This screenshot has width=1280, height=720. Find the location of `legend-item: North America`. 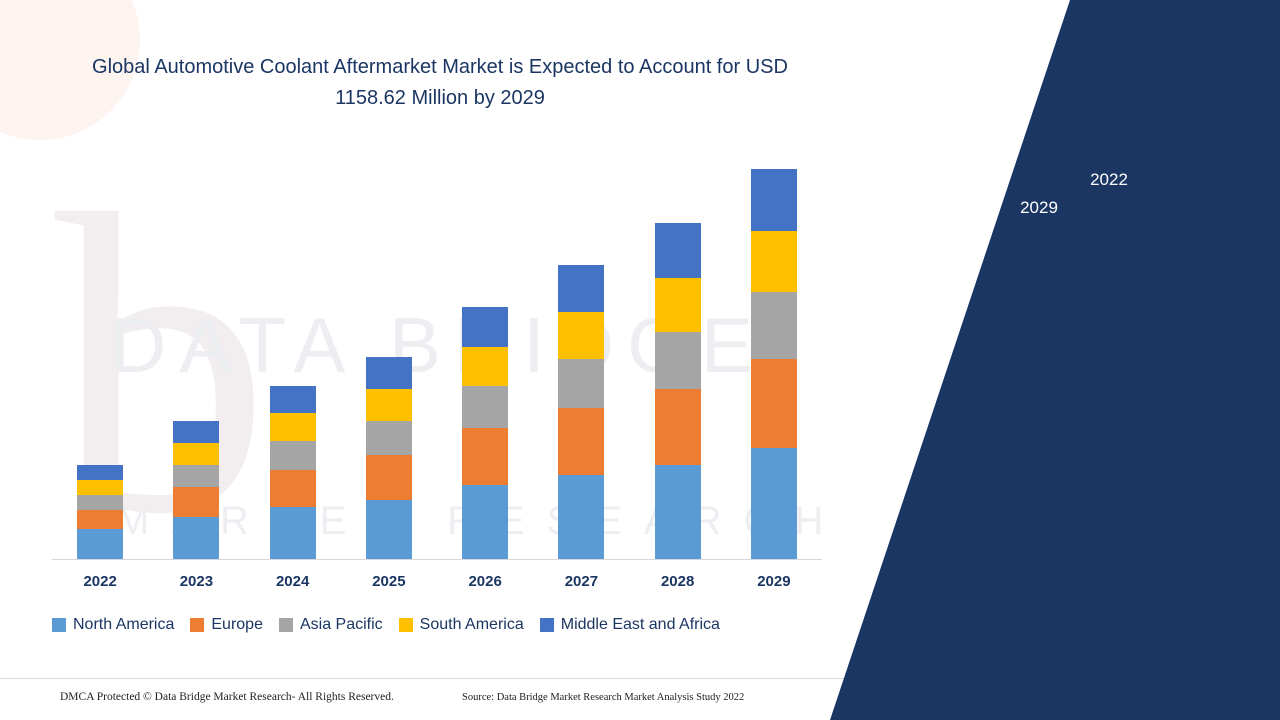

legend-item: North America is located at coordinates (113, 625).